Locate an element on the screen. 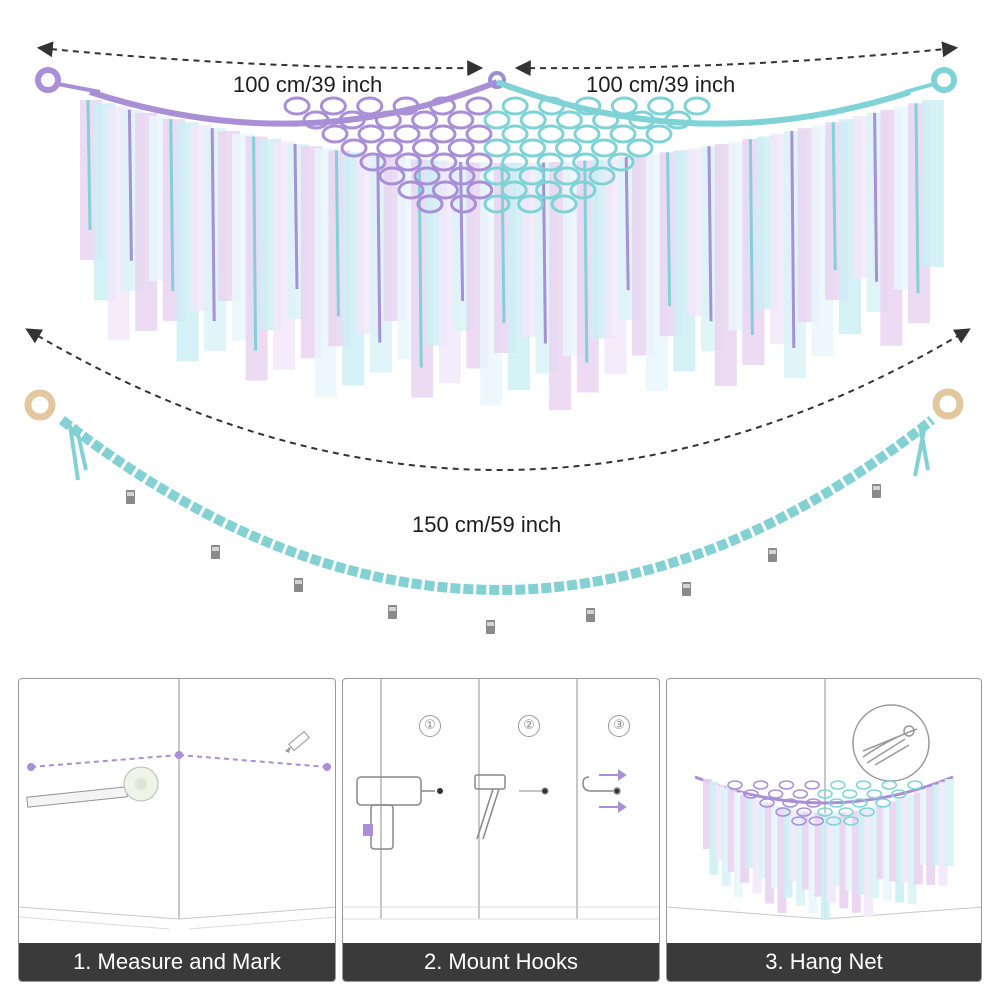 The height and width of the screenshot is (1000, 1000). left-hanging-loop is located at coordinates (68, 80).